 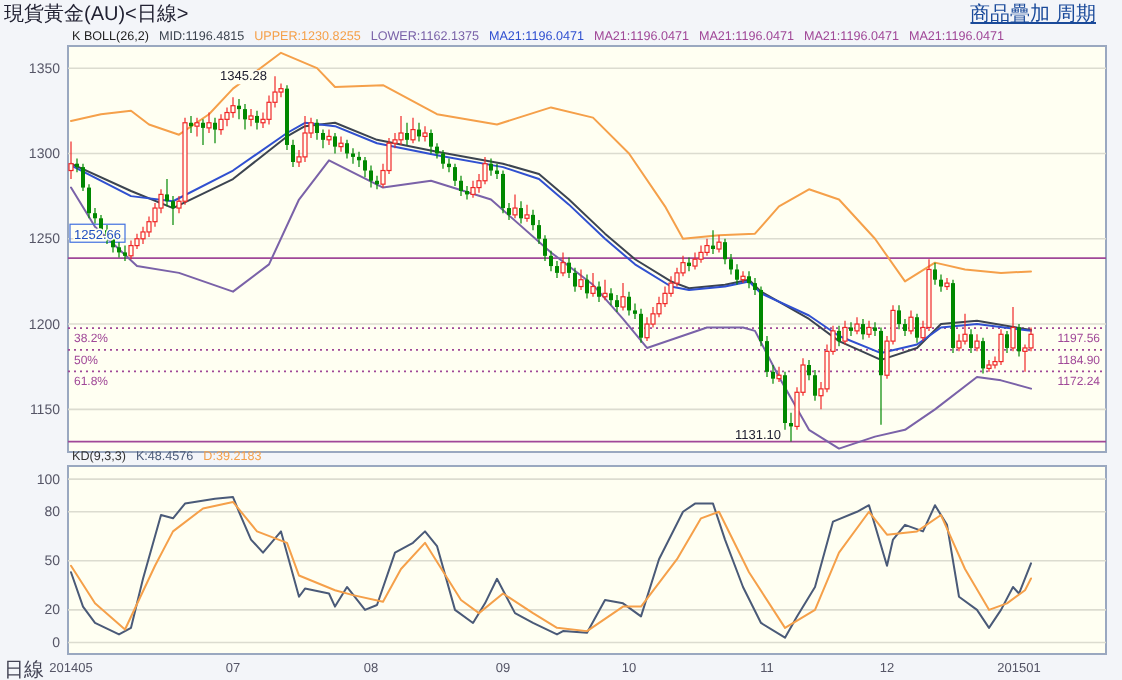 What do you see at coordinates (1033, 14) in the screenshot?
I see `chart-subtitle: 商品疊加 周期` at bounding box center [1033, 14].